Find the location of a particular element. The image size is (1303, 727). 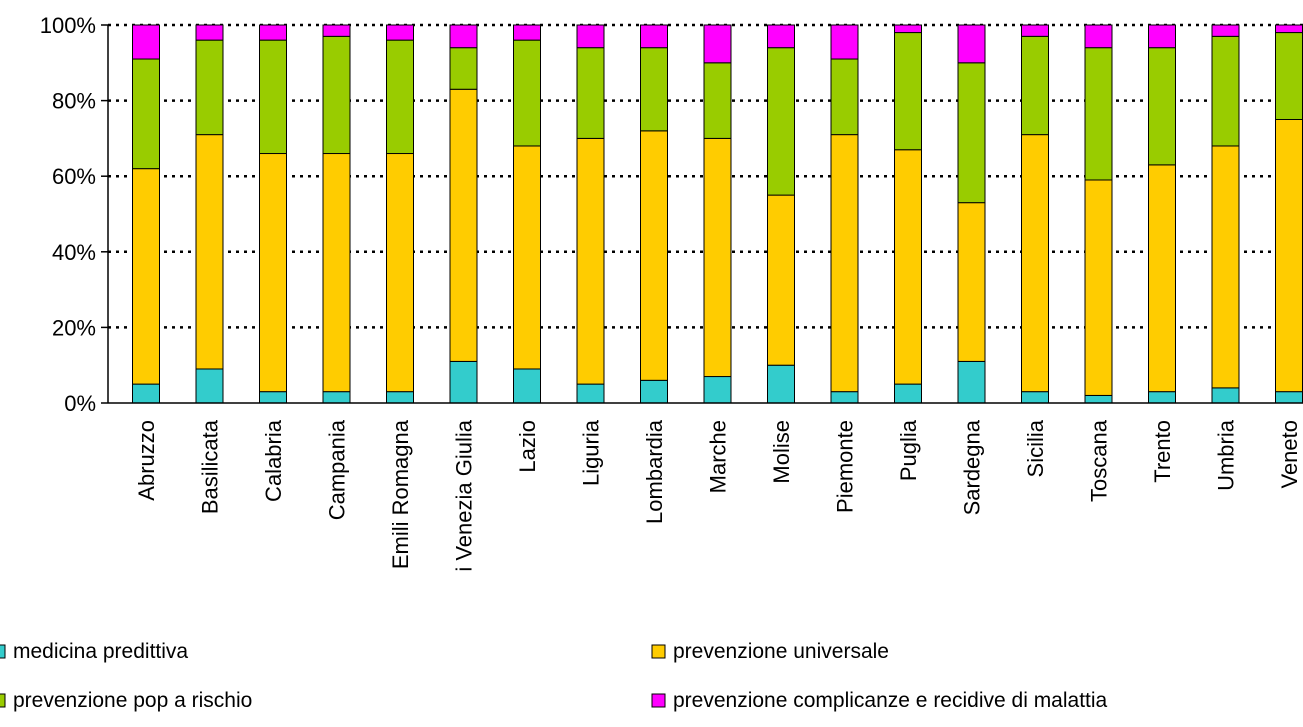

legend-label-3: prevenzione pop a rischio is located at coordinates (132, 700).